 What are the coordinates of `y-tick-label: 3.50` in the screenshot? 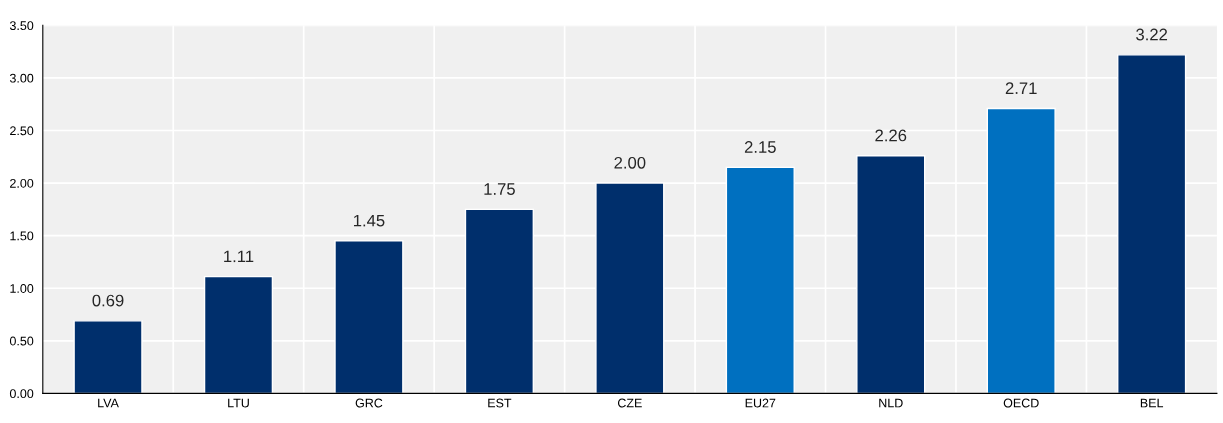 It's located at (21, 26).